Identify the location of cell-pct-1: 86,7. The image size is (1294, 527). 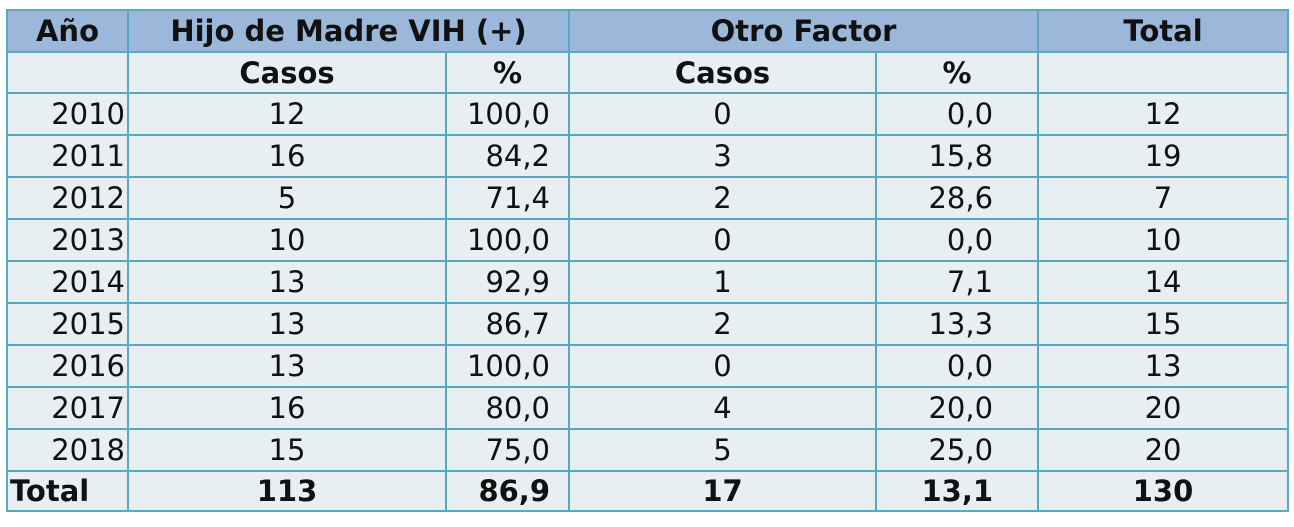
(507, 324).